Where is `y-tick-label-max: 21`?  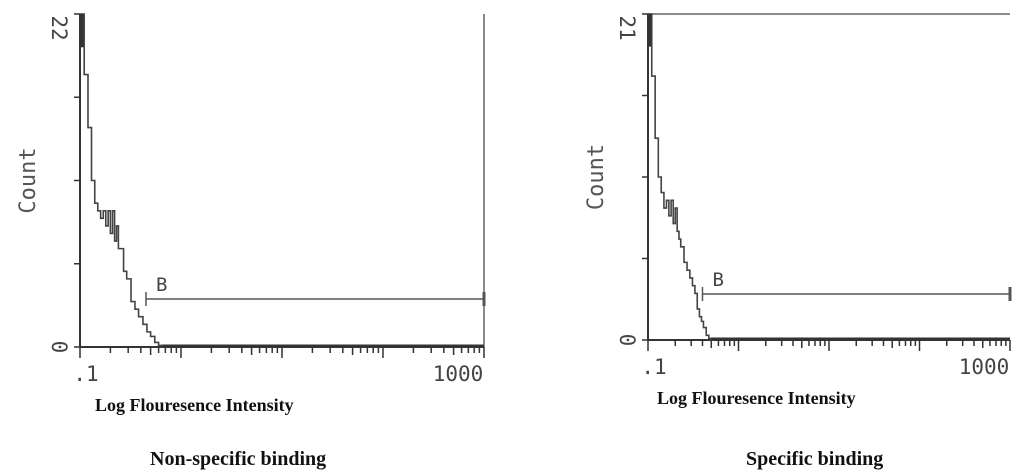 y-tick-label-max: 21 is located at coordinates (627, 27).